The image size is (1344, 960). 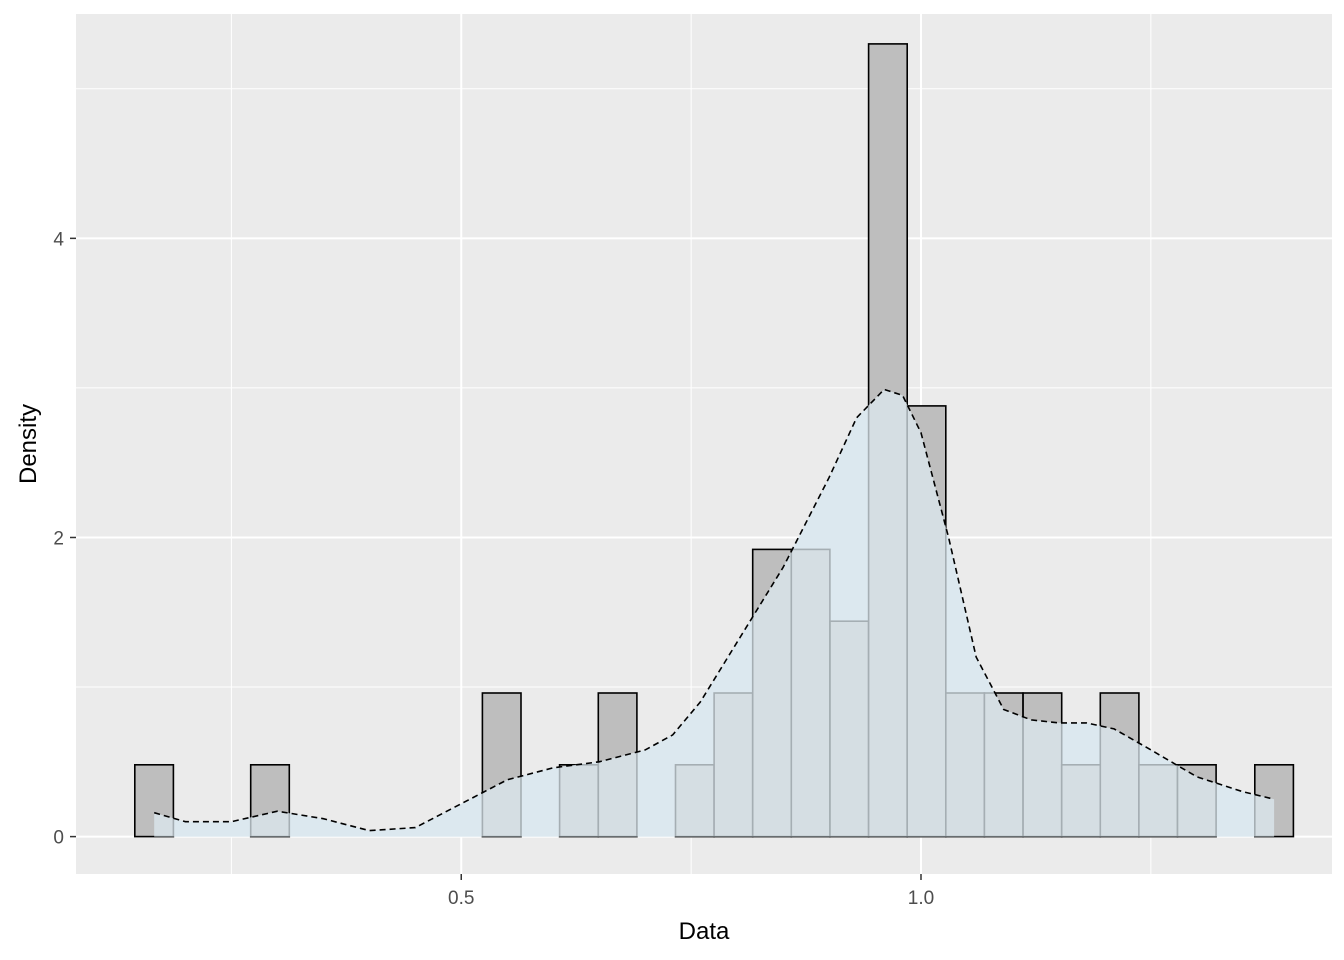 What do you see at coordinates (691, 891) in the screenshot?
I see `x-axis: 0.5 1.0` at bounding box center [691, 891].